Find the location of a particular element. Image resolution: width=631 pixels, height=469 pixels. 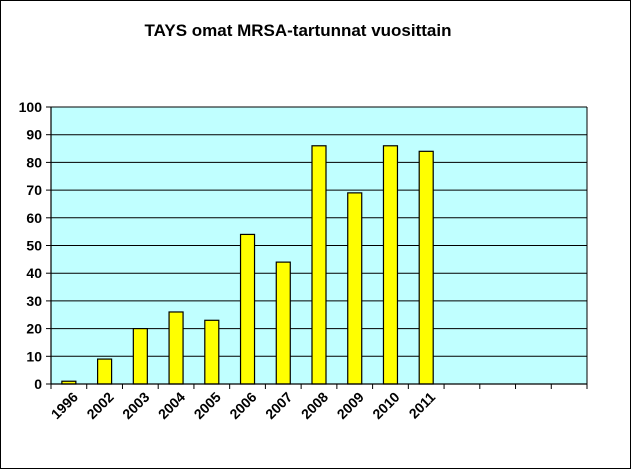

chart-title: TAYS omat MRSA-tartunnat vuosittain is located at coordinates (298, 30).